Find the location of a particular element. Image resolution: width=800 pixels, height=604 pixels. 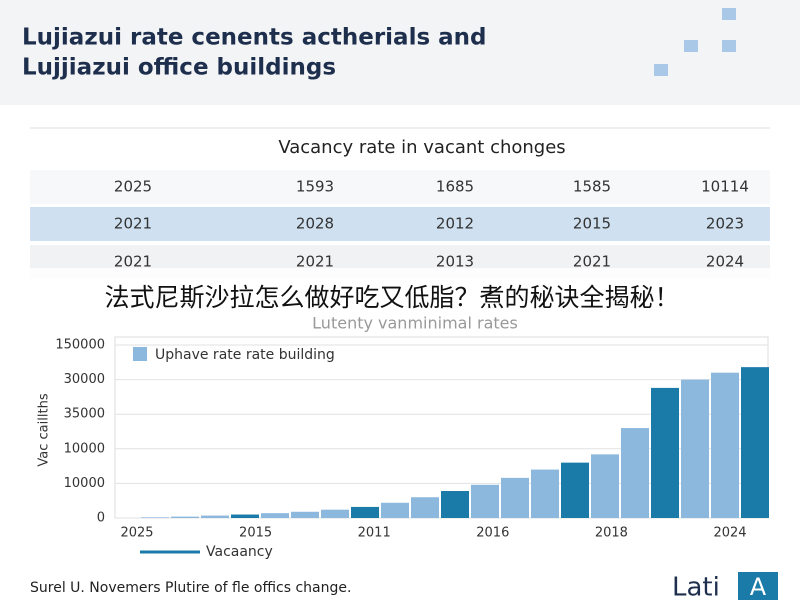

table-cell: 2013 is located at coordinates (455, 262).